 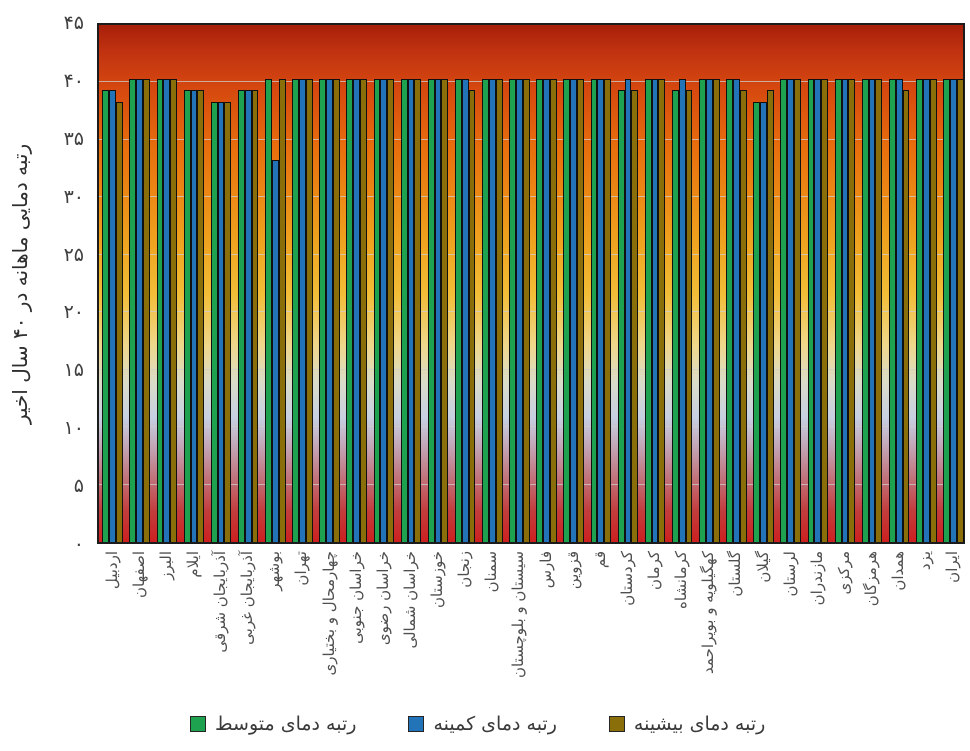 What do you see at coordinates (198, 724) in the screenshot?
I see `legend-swatch-icon` at bounding box center [198, 724].